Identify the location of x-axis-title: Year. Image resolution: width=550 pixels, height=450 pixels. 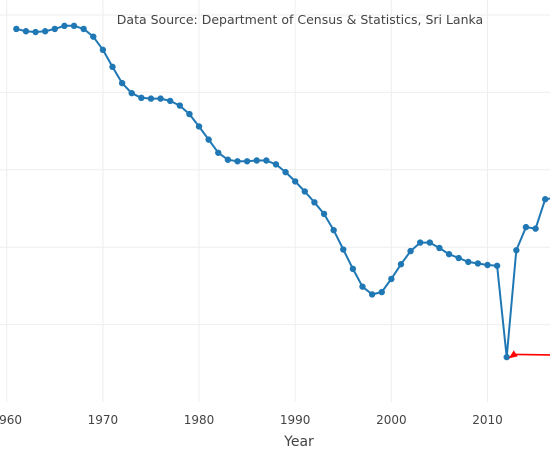
(298, 442).